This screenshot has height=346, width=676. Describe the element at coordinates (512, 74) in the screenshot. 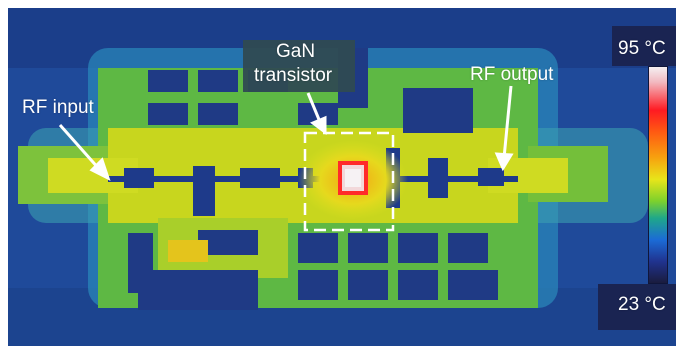

I see `rf-output-label: RF output` at that location.